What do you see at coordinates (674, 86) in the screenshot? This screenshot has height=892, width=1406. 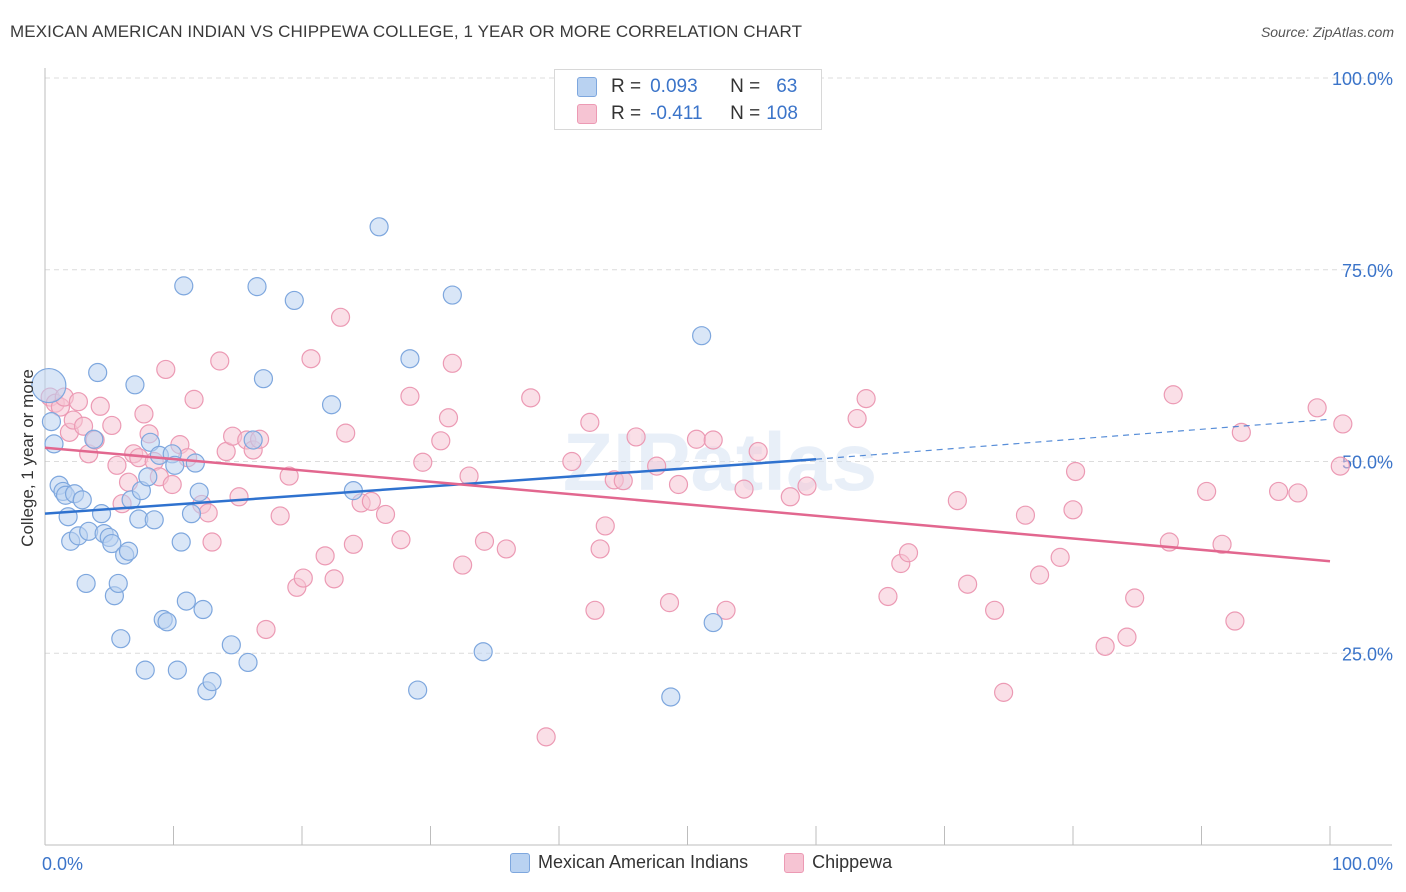 I see `blue-r-value: 0.093` at bounding box center [674, 86].